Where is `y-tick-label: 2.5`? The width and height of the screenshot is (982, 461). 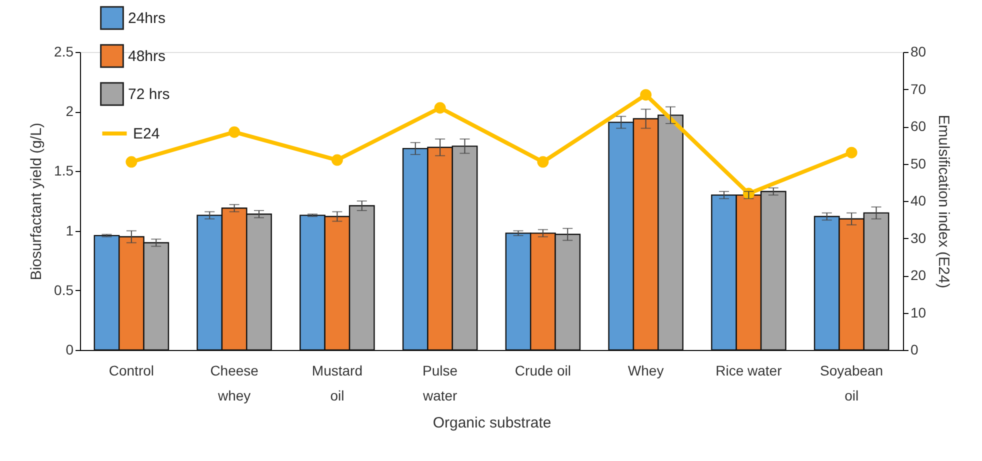
y-tick-label: 2.5 is located at coordinates (64, 52).